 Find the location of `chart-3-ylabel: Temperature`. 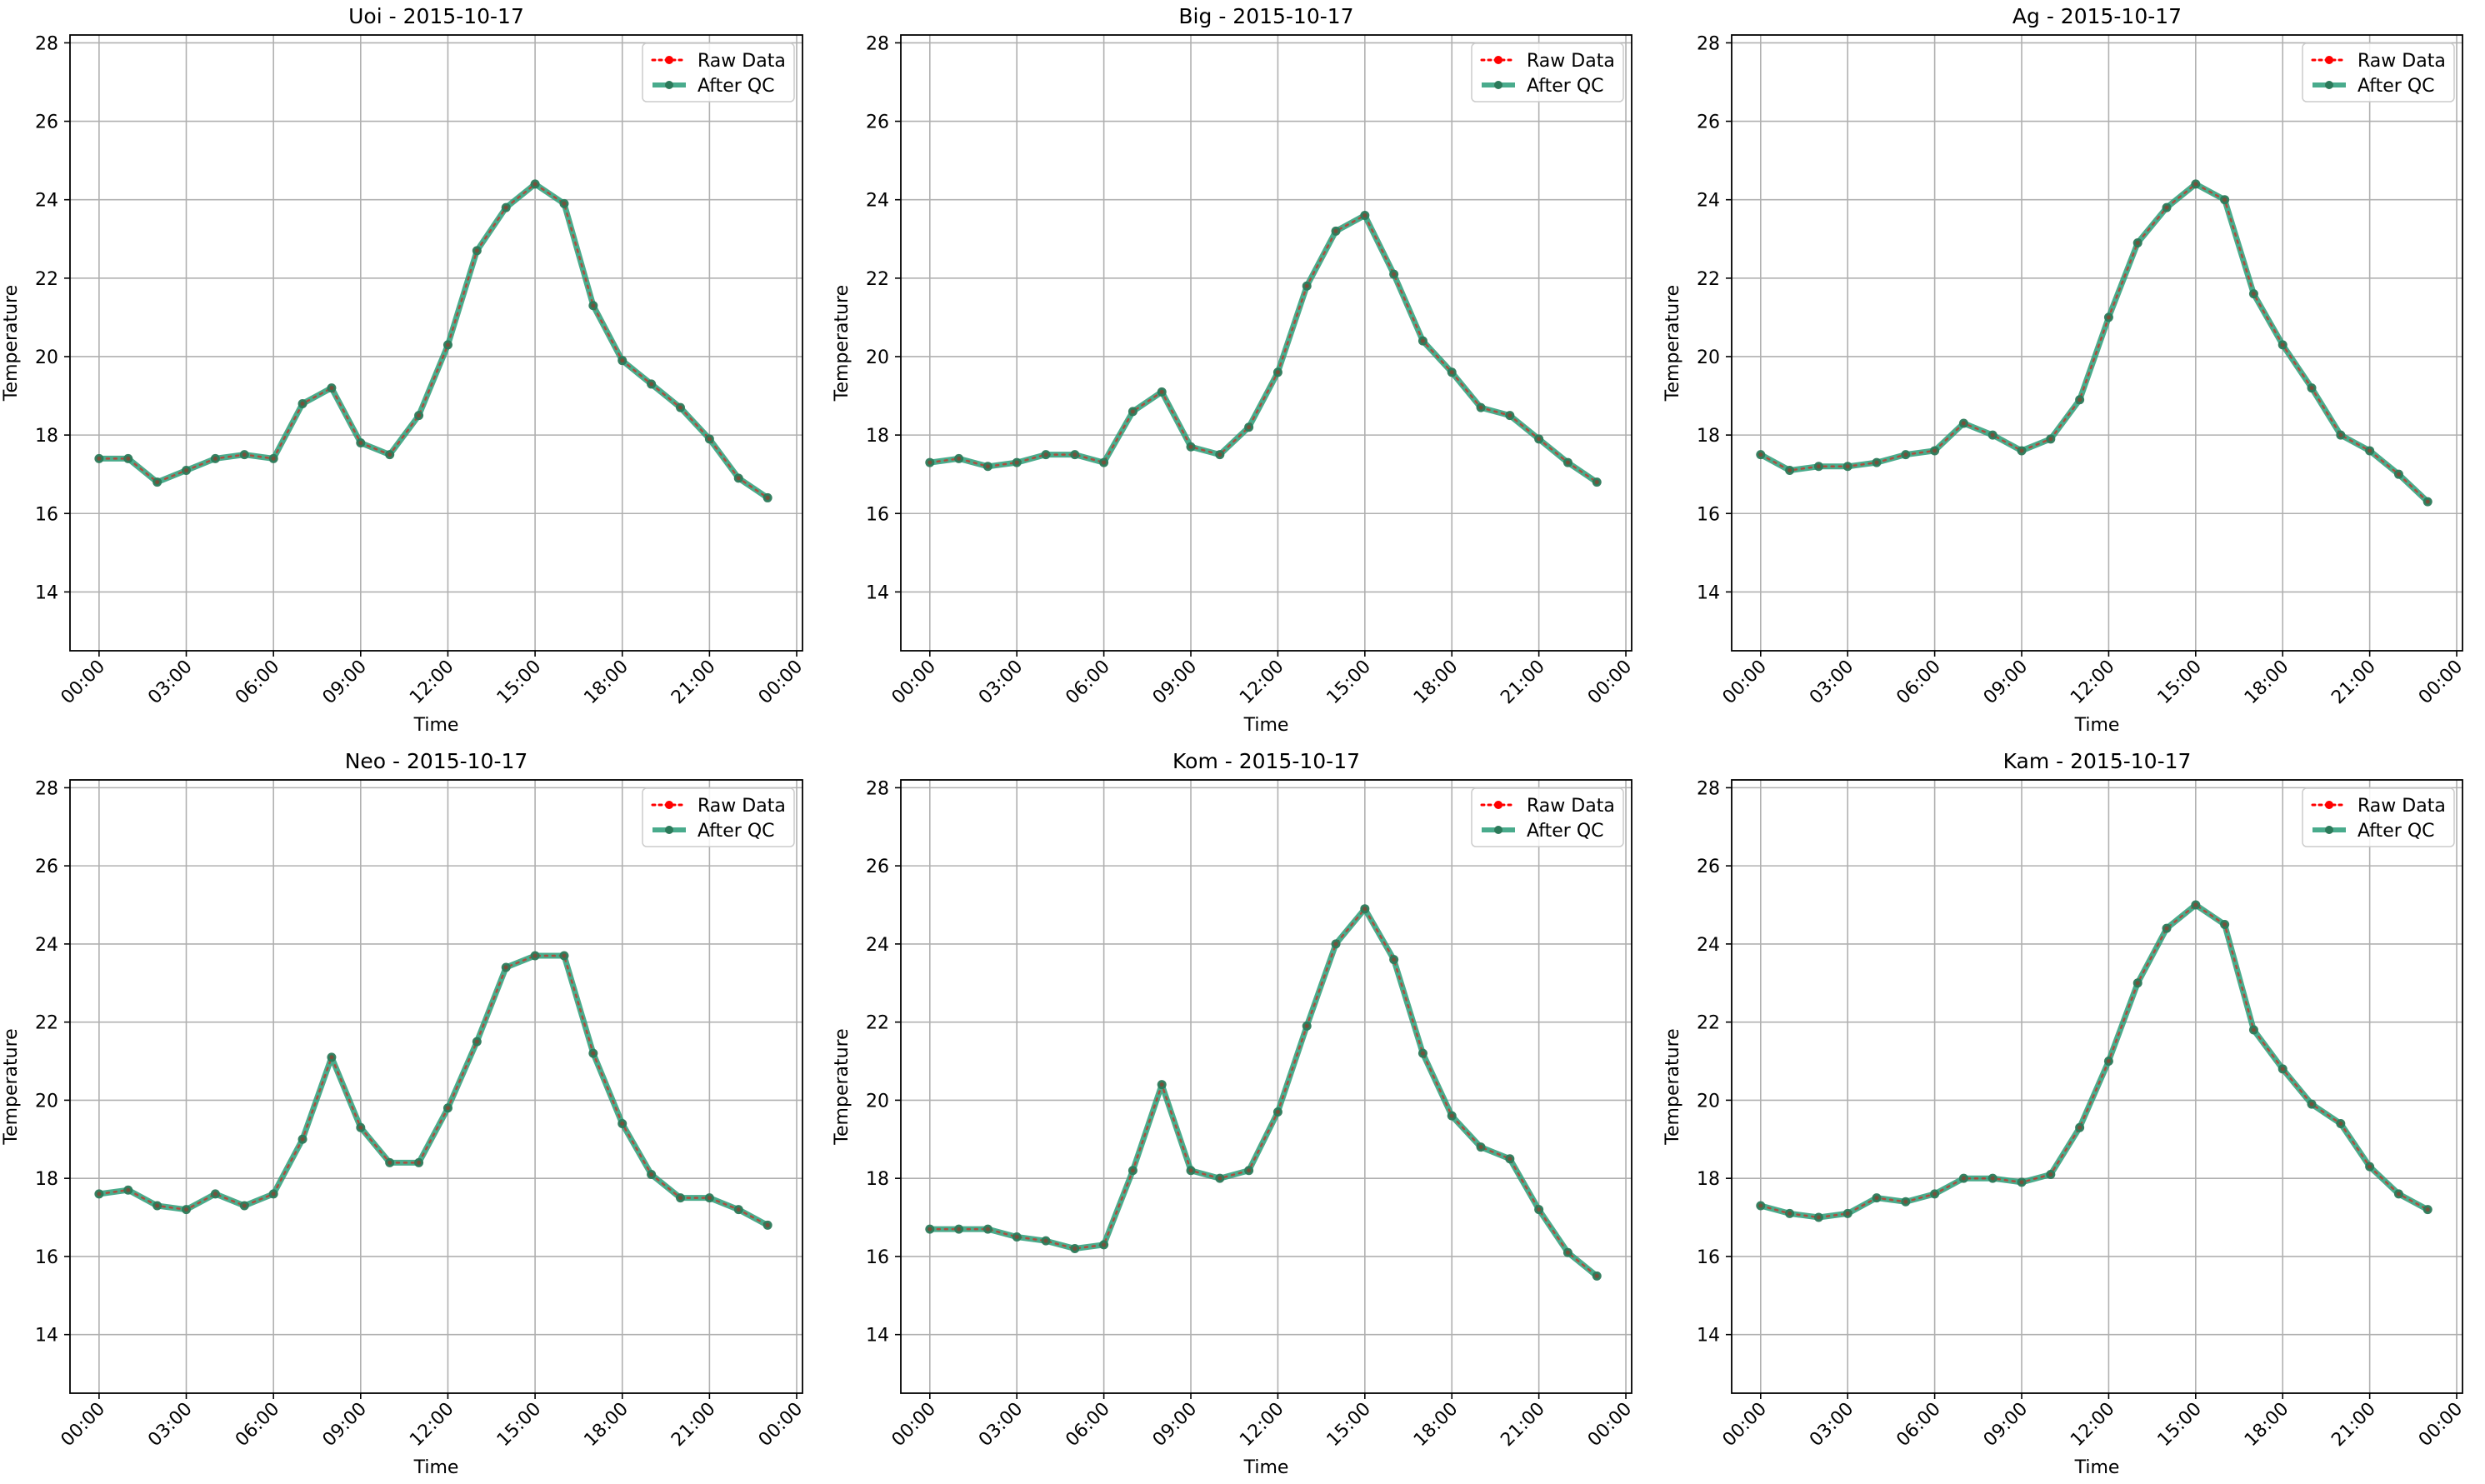

chart-3-ylabel: Temperature is located at coordinates (1672, 343).